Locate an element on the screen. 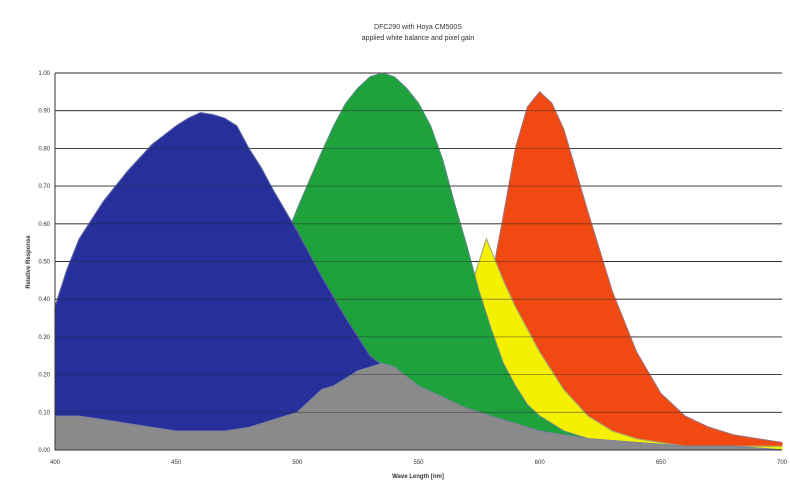 Image resolution: width=790 pixels, height=481 pixels. y-tick-label: 0.90 is located at coordinates (44, 112).